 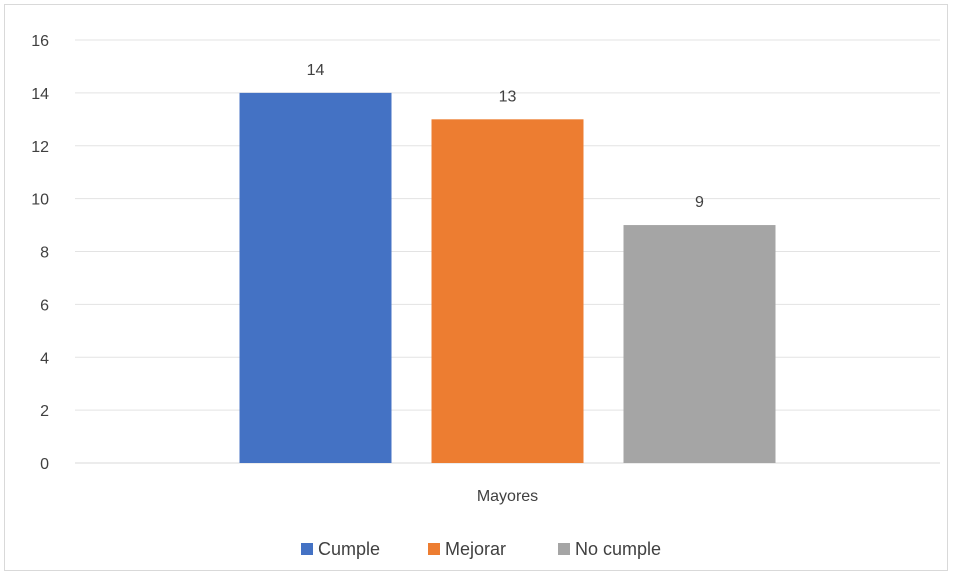 I want to click on legend: Cumple Mejorar No cumple, so click(x=481, y=549).